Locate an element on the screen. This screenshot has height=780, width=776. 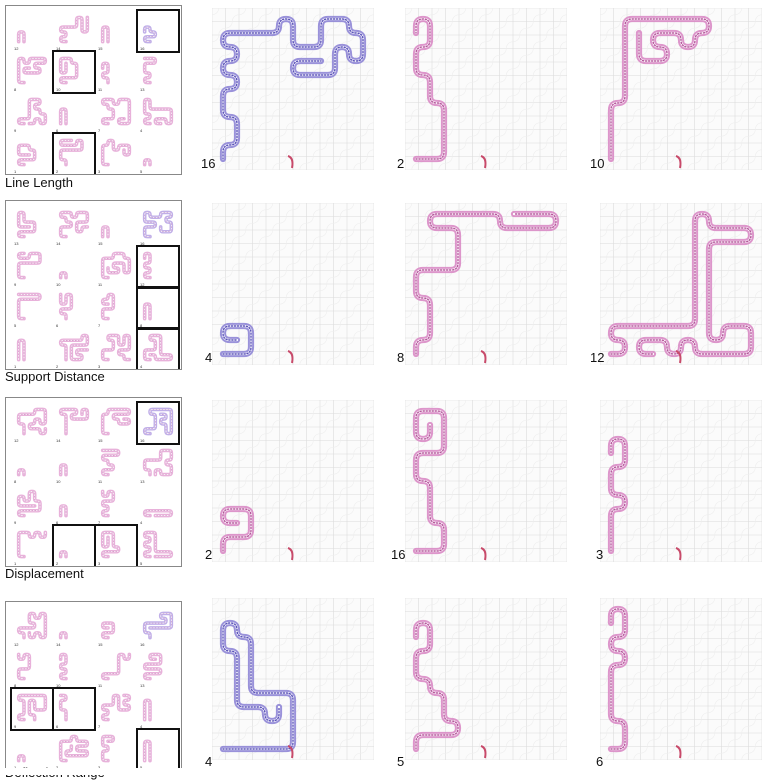
panel-label: 6 is located at coordinates (600, 761).